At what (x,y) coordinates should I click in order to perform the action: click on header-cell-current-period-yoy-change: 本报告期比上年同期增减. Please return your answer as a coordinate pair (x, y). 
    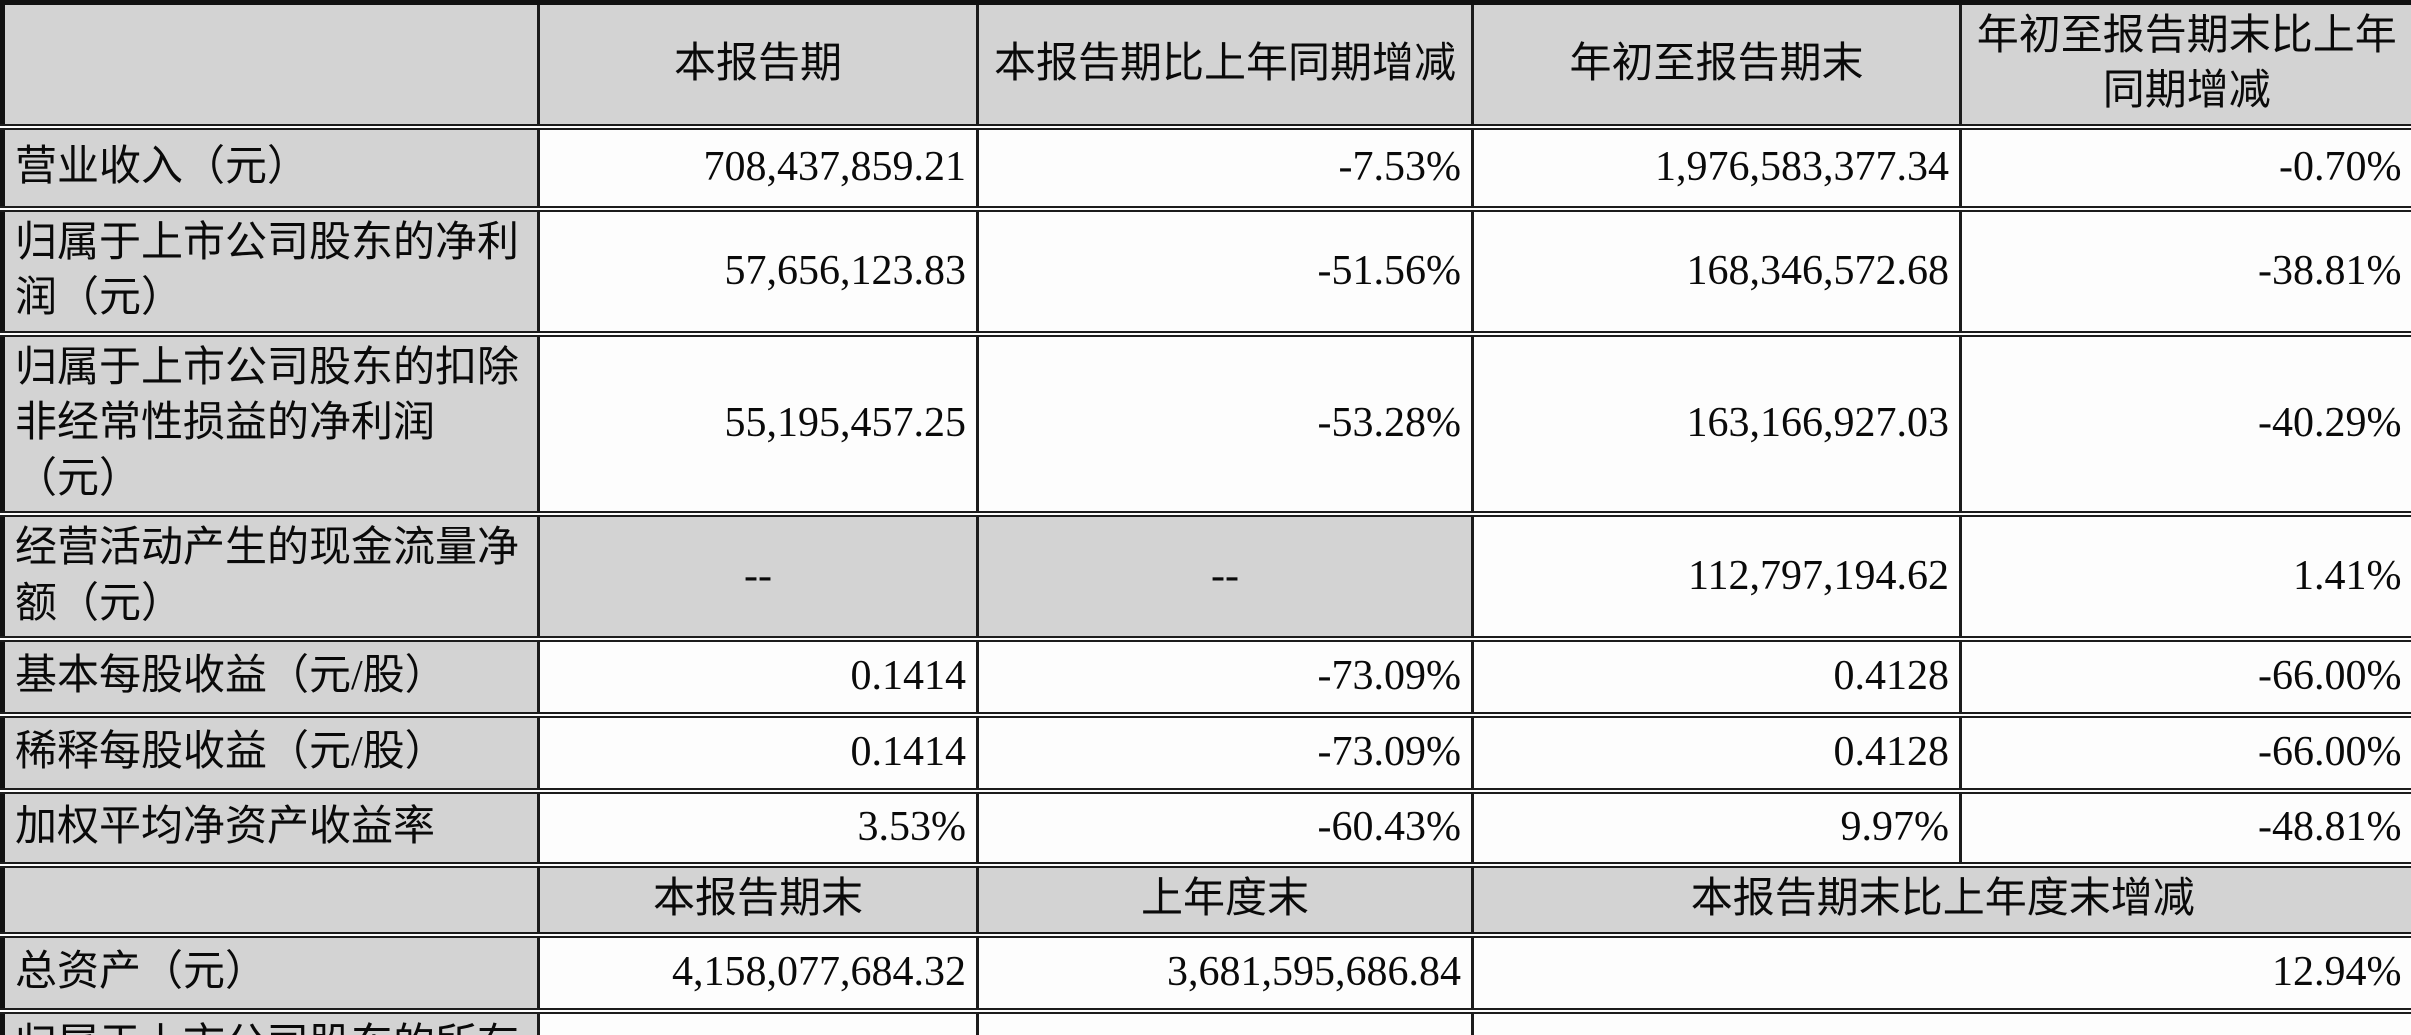
    Looking at the image, I should click on (1225, 65).